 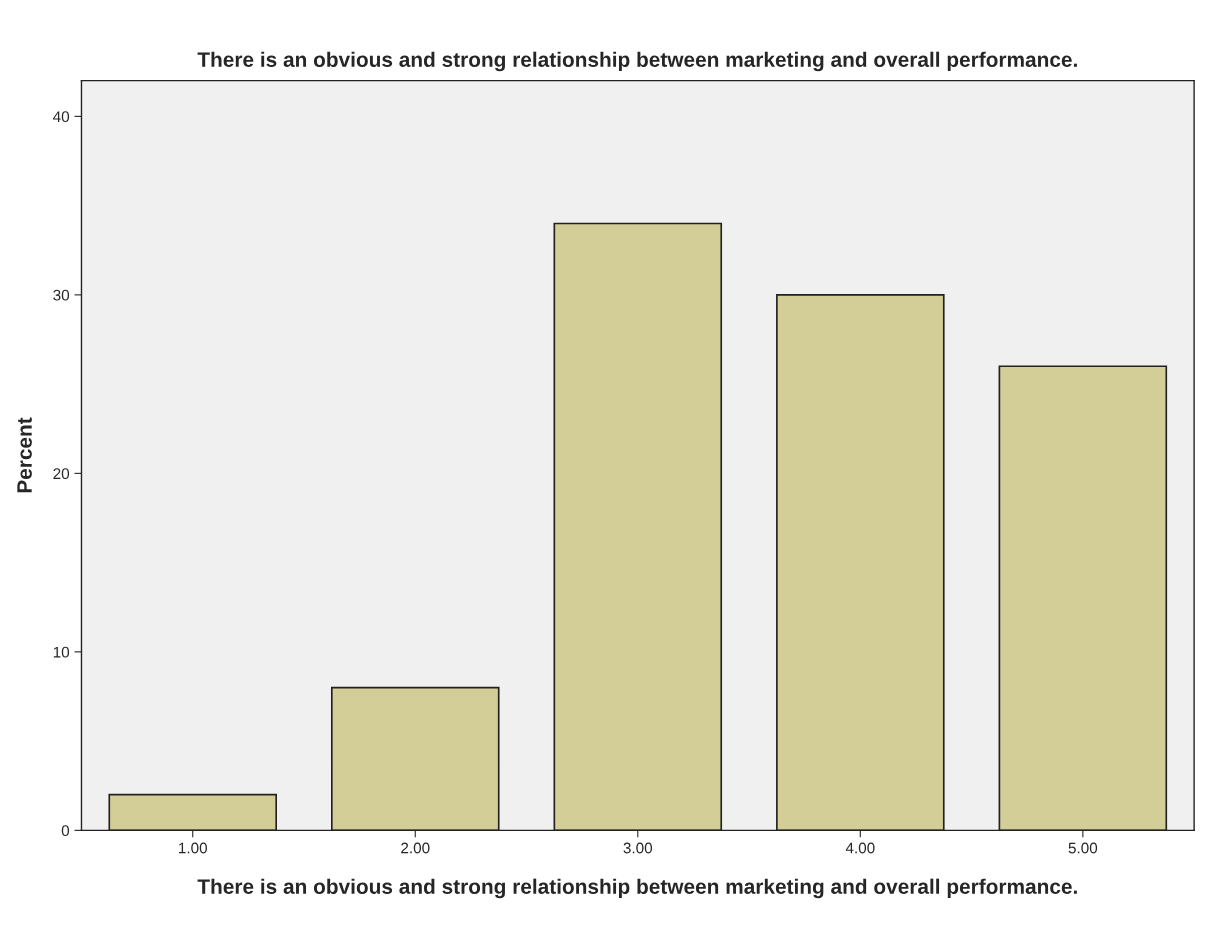 What do you see at coordinates (637, 61) in the screenshot?
I see `chart-title: There is an obvious and strong relationship between marketing and overall performance.` at bounding box center [637, 61].